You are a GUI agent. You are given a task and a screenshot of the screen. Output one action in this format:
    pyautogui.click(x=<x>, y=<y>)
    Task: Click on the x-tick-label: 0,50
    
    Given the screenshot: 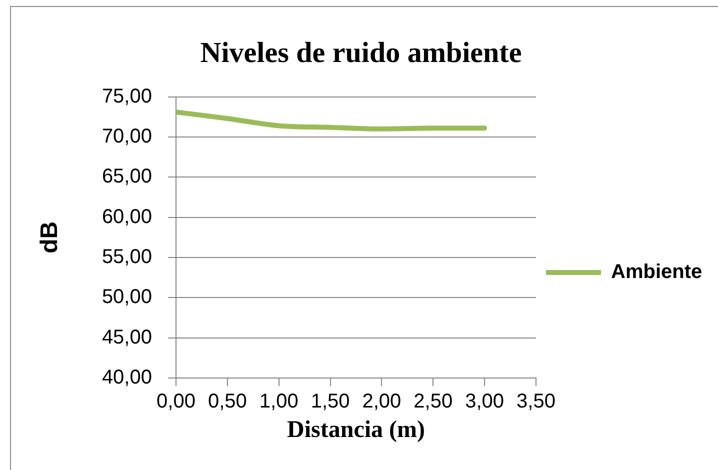 What is the action you would take?
    pyautogui.click(x=227, y=401)
    